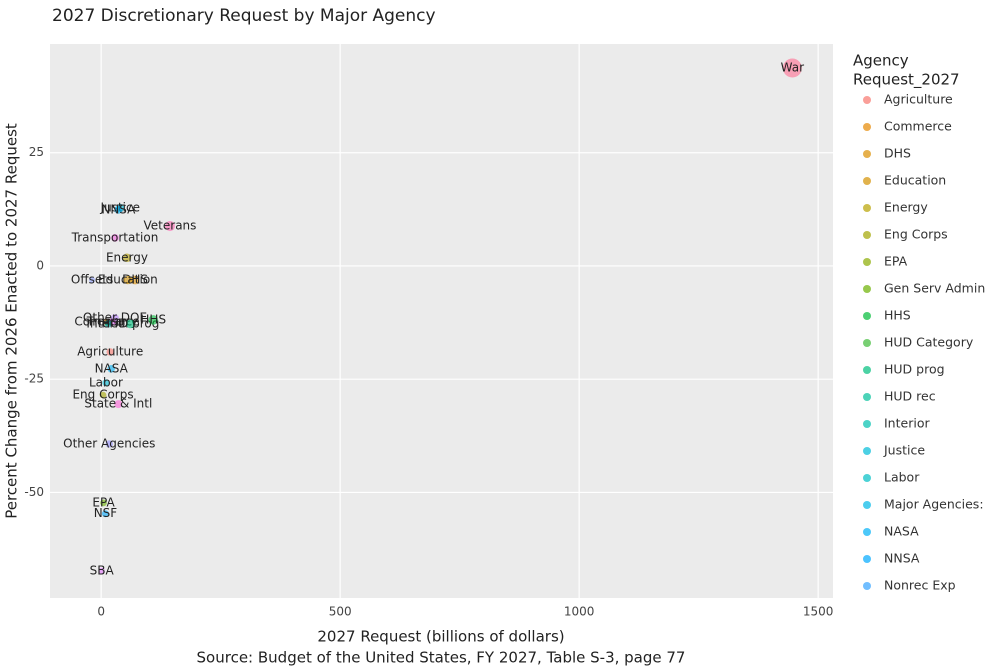 The height and width of the screenshot is (667, 1000). I want to click on point-label: Agriculture, so click(110, 352).